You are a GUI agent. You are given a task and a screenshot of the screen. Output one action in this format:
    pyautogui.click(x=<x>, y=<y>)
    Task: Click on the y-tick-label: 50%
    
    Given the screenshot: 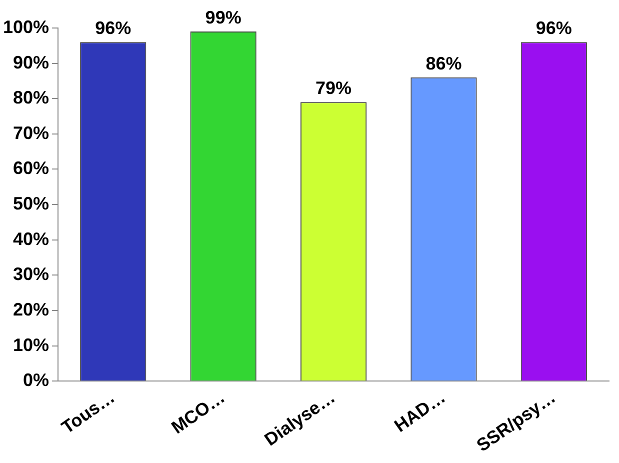 What is the action you would take?
    pyautogui.click(x=31, y=204)
    